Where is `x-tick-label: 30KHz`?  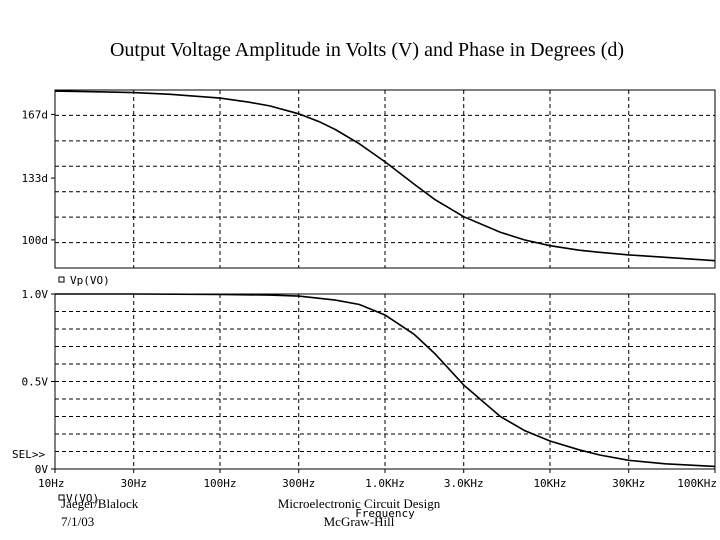 x-tick-label: 30KHz is located at coordinates (628, 483).